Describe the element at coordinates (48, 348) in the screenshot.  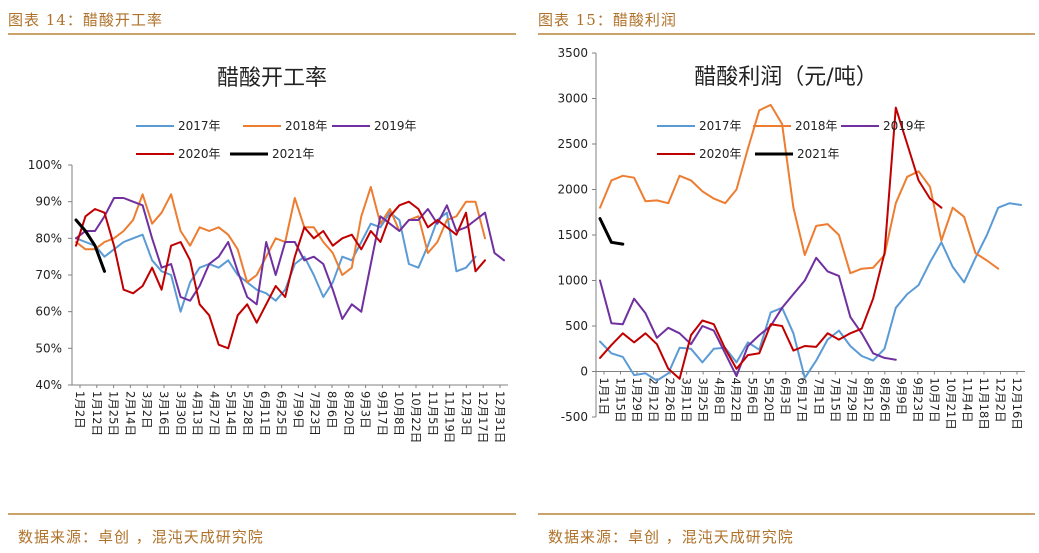
I see `y-tick-label-50: 50%` at that location.